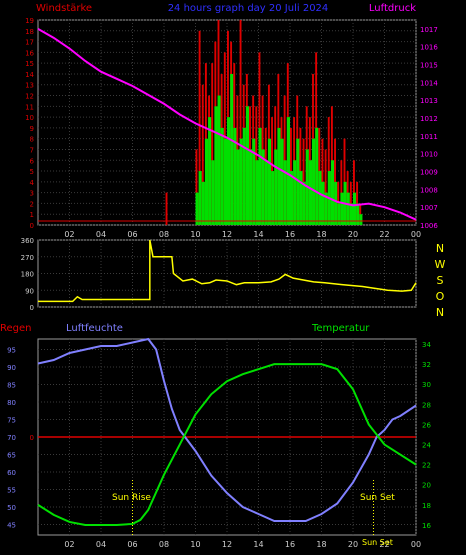 The image size is (466, 555). Describe the element at coordinates (440, 280) in the screenshot. I see `compass-s: S` at that location.